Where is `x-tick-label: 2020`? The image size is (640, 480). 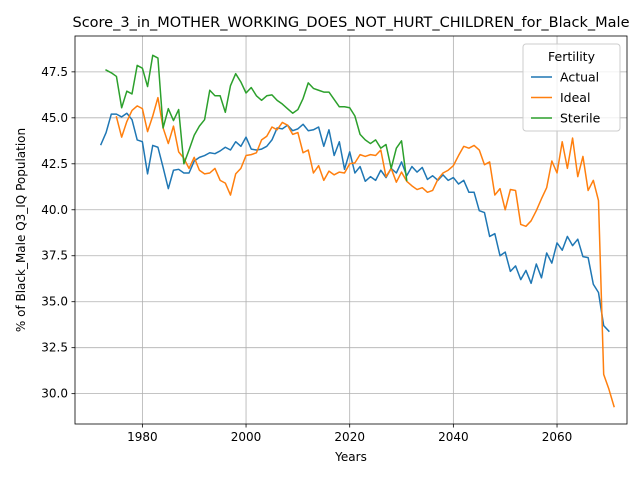
x-tick-label: 2020 is located at coordinates (349, 437).